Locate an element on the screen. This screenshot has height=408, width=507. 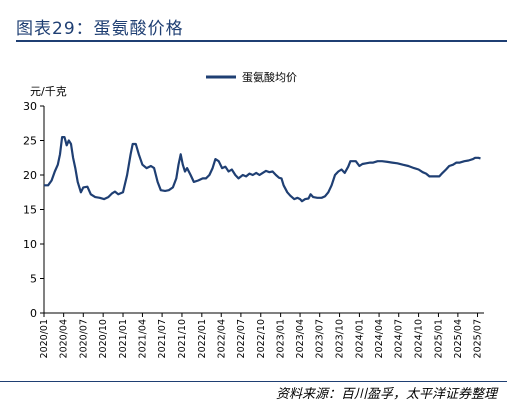
y-tick-label: 25 is located at coordinates (30, 141).